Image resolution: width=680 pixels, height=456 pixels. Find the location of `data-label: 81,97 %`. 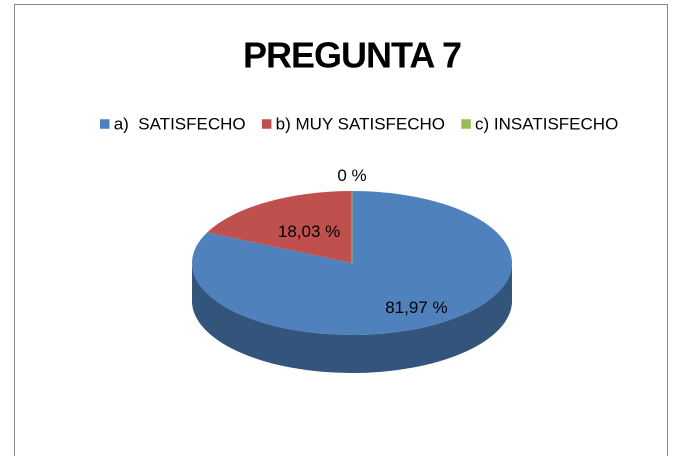

data-label: 81,97 % is located at coordinates (416, 307).